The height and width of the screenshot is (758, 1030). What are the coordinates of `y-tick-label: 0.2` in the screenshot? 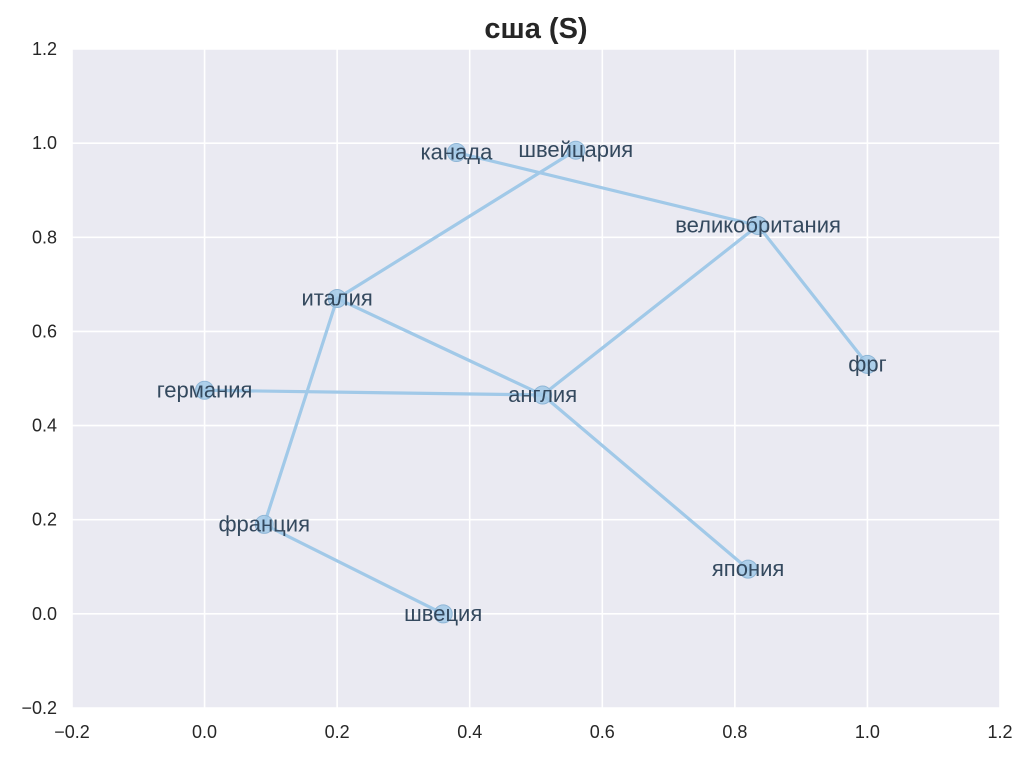 It's located at (44, 520).